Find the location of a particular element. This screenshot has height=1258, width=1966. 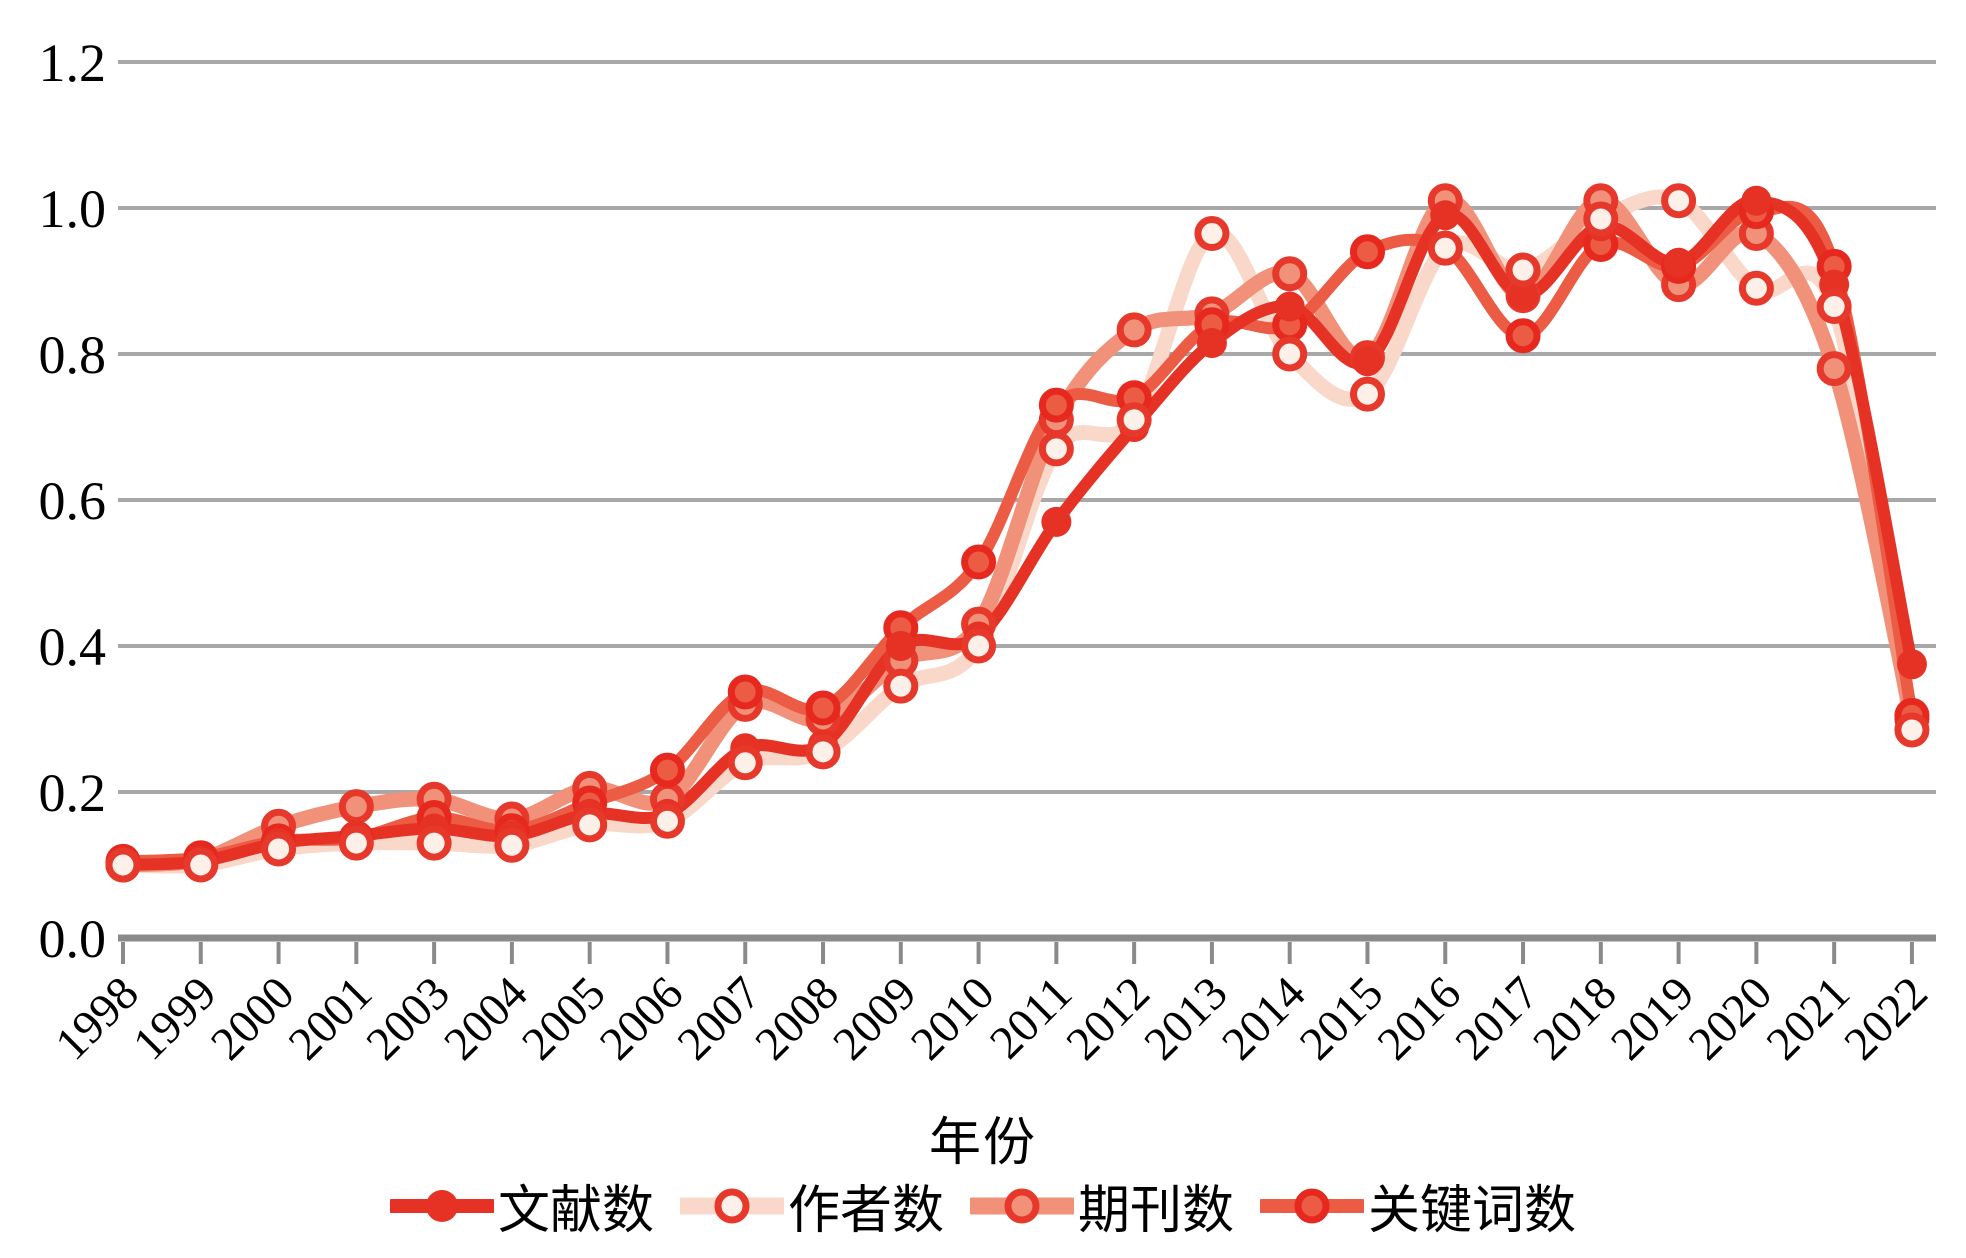

legend-label-keyword-count: 关键词数 is located at coordinates (1472, 1211).